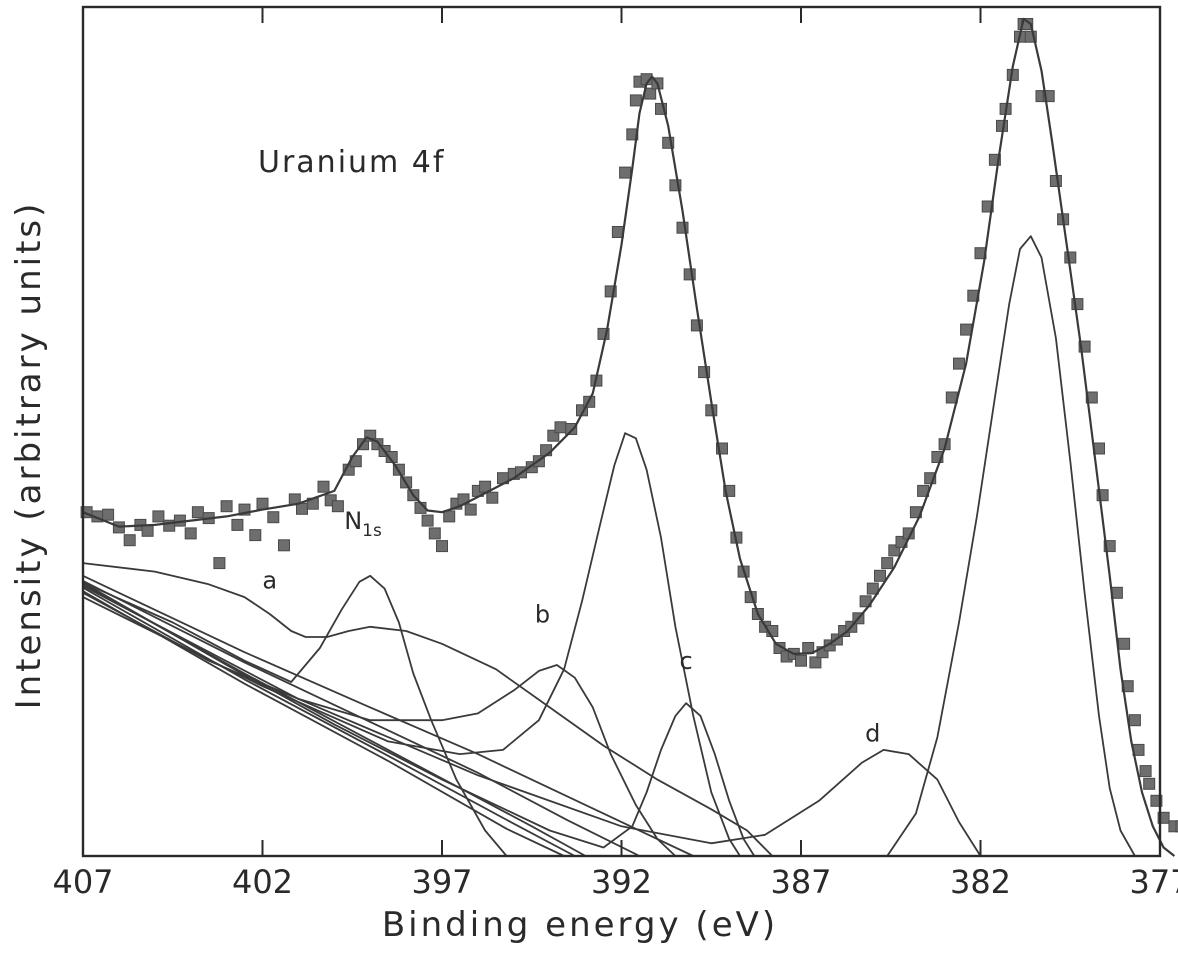 This screenshot has height=957, width=1178. I want to click on peak-label: a, so click(269, 581).